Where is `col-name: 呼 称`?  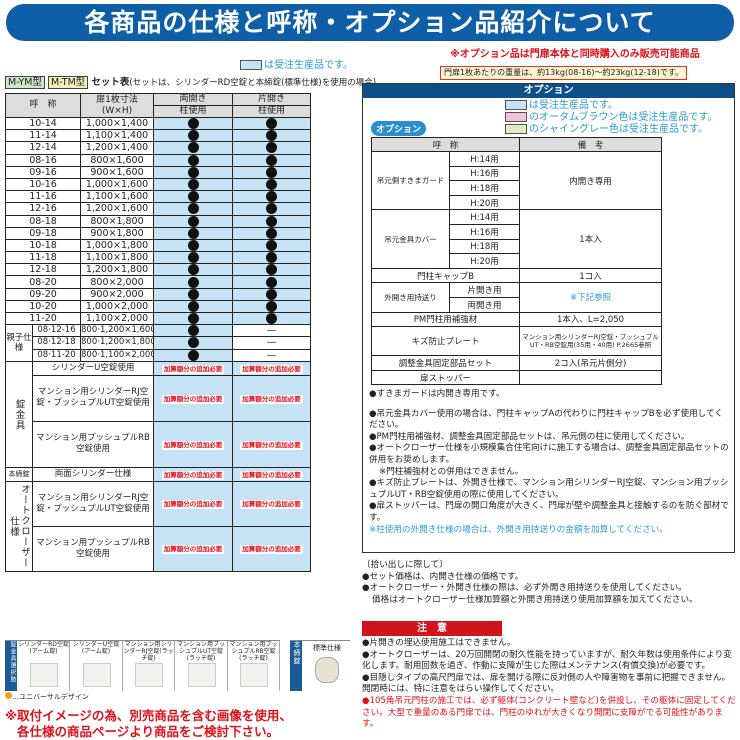
col-name: 呼 称 is located at coordinates (445, 144).